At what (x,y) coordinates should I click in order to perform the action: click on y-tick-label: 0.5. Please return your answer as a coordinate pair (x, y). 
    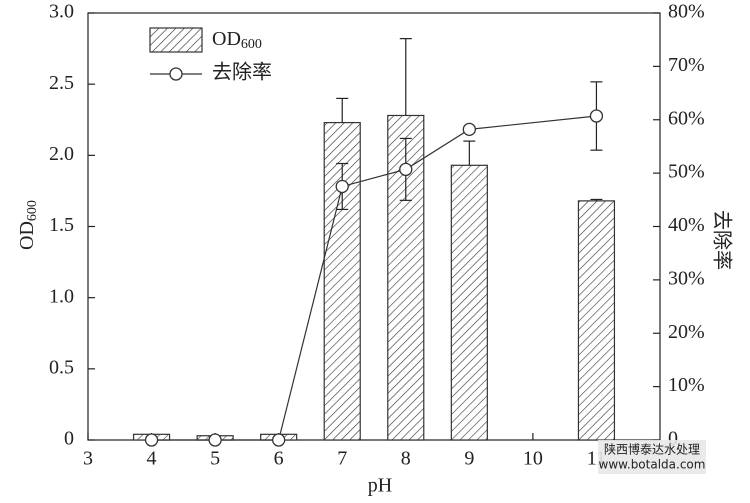
    Looking at the image, I should click on (61, 367).